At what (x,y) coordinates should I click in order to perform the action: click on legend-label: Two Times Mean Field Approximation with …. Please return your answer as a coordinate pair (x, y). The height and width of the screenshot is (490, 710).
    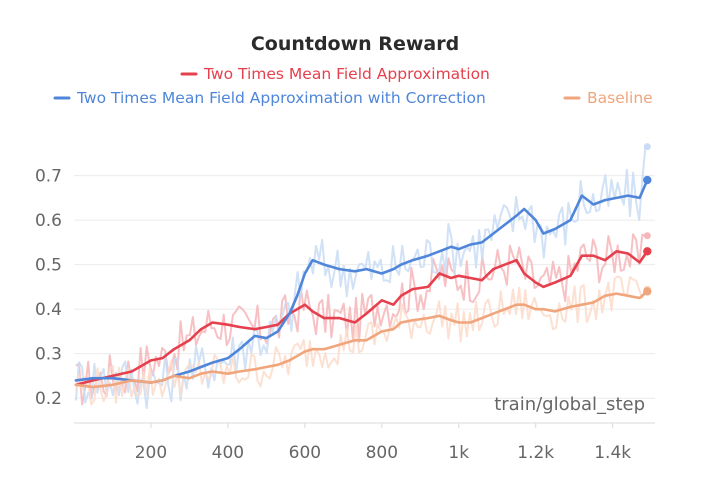
    Looking at the image, I should click on (281, 98).